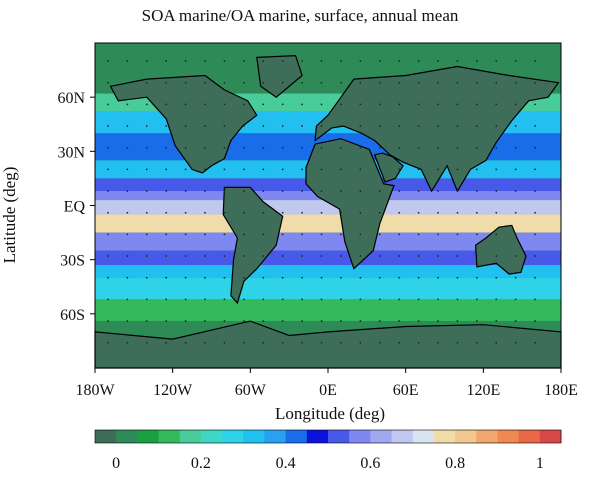  Describe the element at coordinates (483, 390) in the screenshot. I see `x-tick-label: 120E` at that location.